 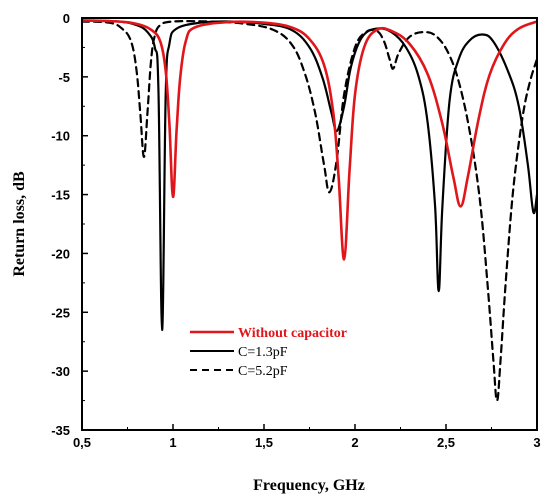 What do you see at coordinates (446, 442) in the screenshot?
I see `x-tick-label: 2,5` at bounding box center [446, 442].